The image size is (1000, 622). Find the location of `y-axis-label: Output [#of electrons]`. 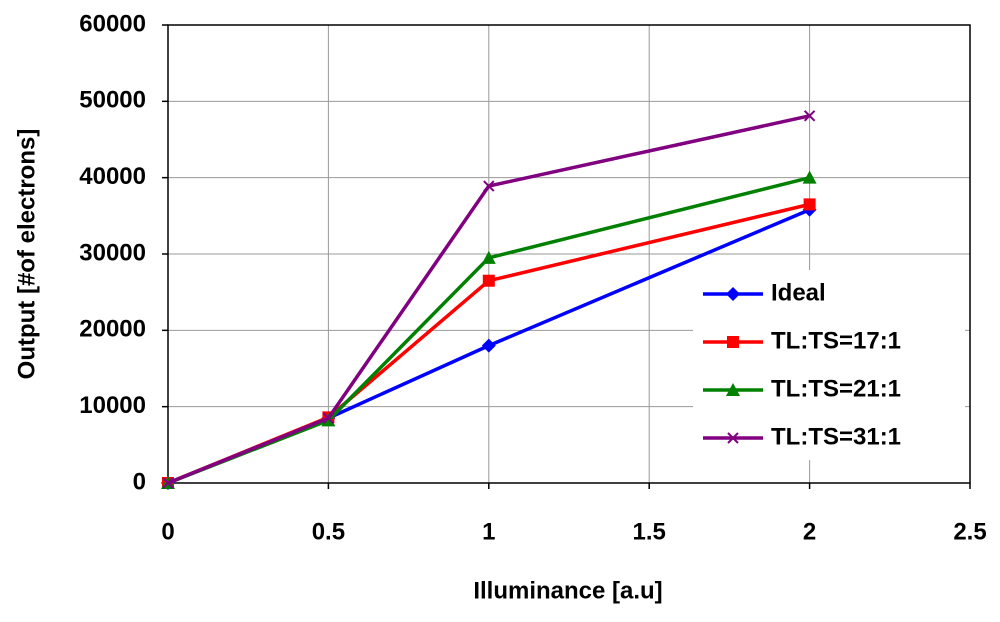

y-axis-label: Output [#of electrons] is located at coordinates (26, 254).